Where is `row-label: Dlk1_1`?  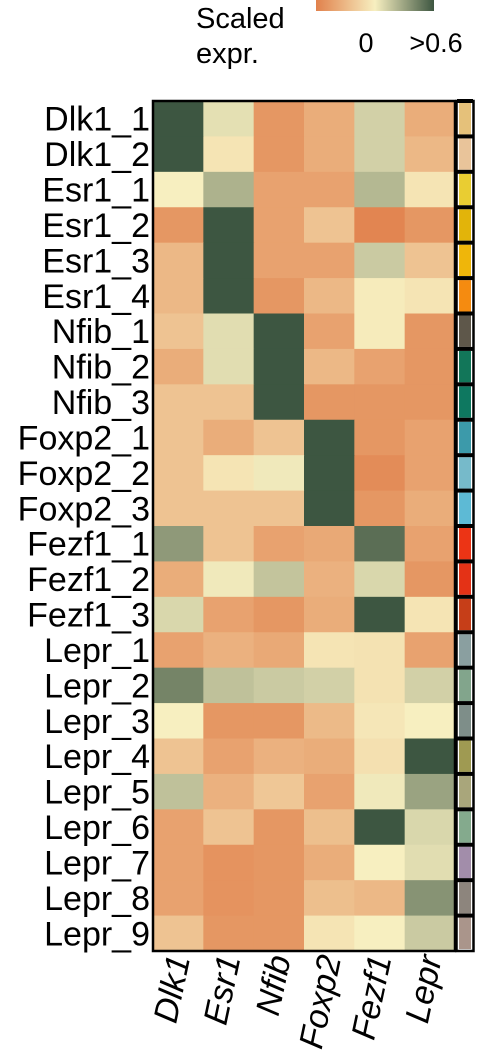 row-label: Dlk1_1 is located at coordinates (97, 120).